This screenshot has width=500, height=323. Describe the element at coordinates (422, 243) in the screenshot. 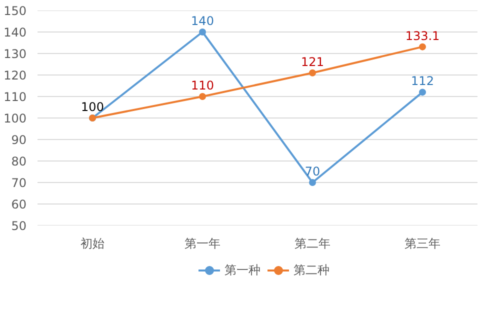

I see `x-tick-label: 第三年` at that location.